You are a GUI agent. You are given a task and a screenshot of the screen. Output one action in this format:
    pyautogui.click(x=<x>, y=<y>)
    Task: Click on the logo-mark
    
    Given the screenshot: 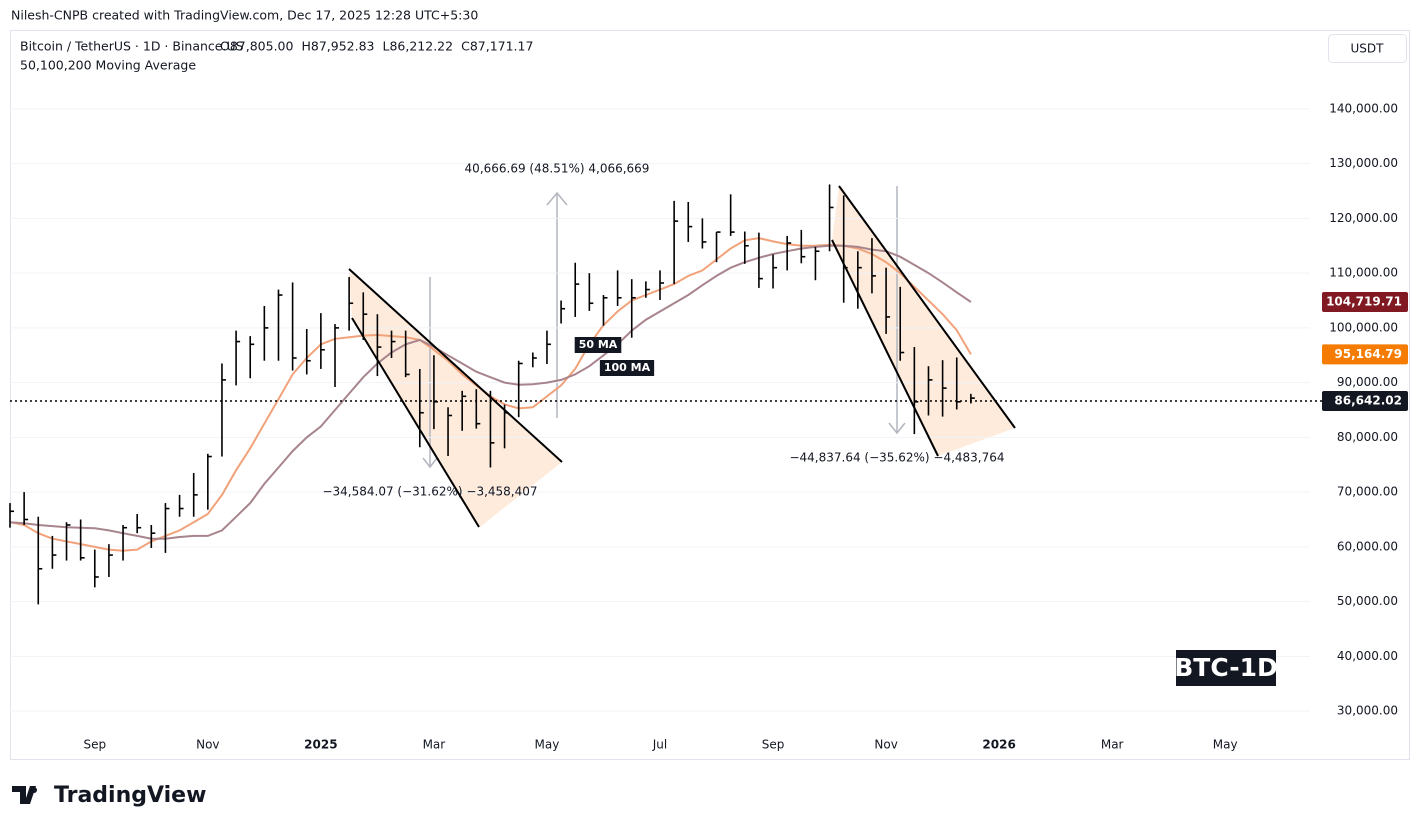 What is the action you would take?
    pyautogui.click(x=24, y=795)
    